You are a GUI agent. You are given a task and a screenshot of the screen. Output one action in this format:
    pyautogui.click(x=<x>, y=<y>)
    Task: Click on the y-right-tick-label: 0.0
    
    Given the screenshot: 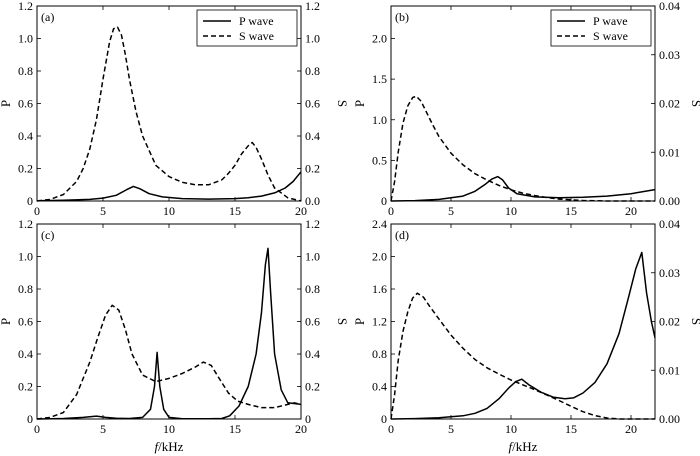 What is the action you would take?
    pyautogui.click(x=312, y=201)
    